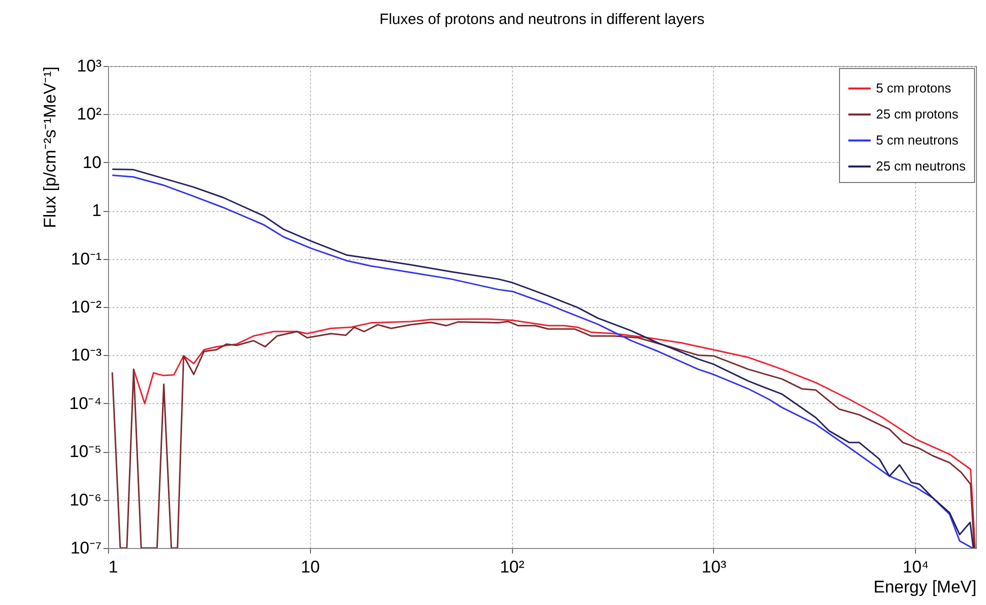  What do you see at coordinates (714, 567) in the screenshot?
I see `x-tick-label: 10³` at bounding box center [714, 567].